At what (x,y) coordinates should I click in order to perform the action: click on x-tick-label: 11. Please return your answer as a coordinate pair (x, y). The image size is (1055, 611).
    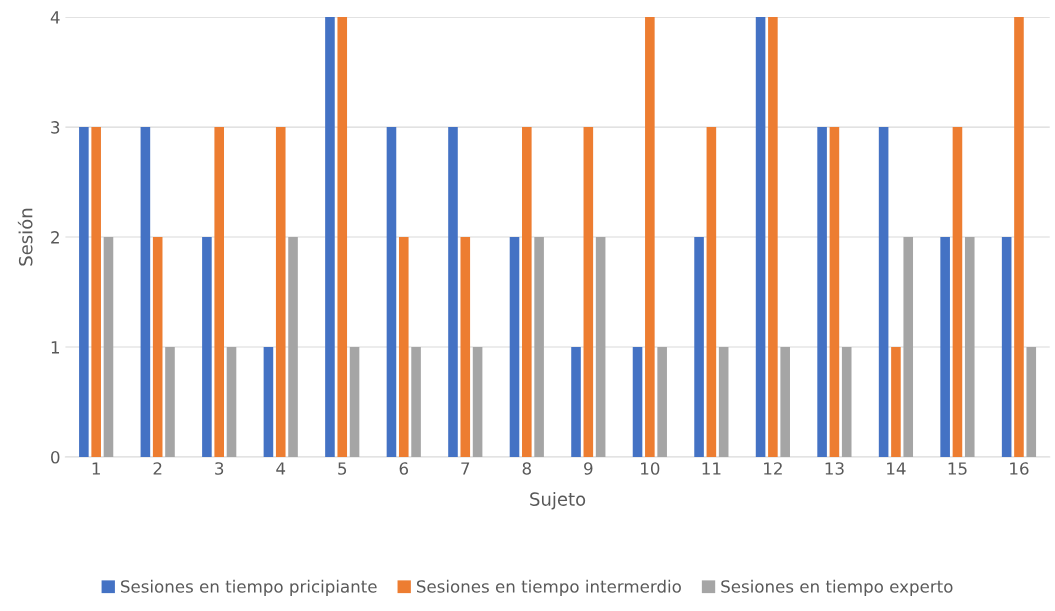
    Looking at the image, I should click on (711, 468).